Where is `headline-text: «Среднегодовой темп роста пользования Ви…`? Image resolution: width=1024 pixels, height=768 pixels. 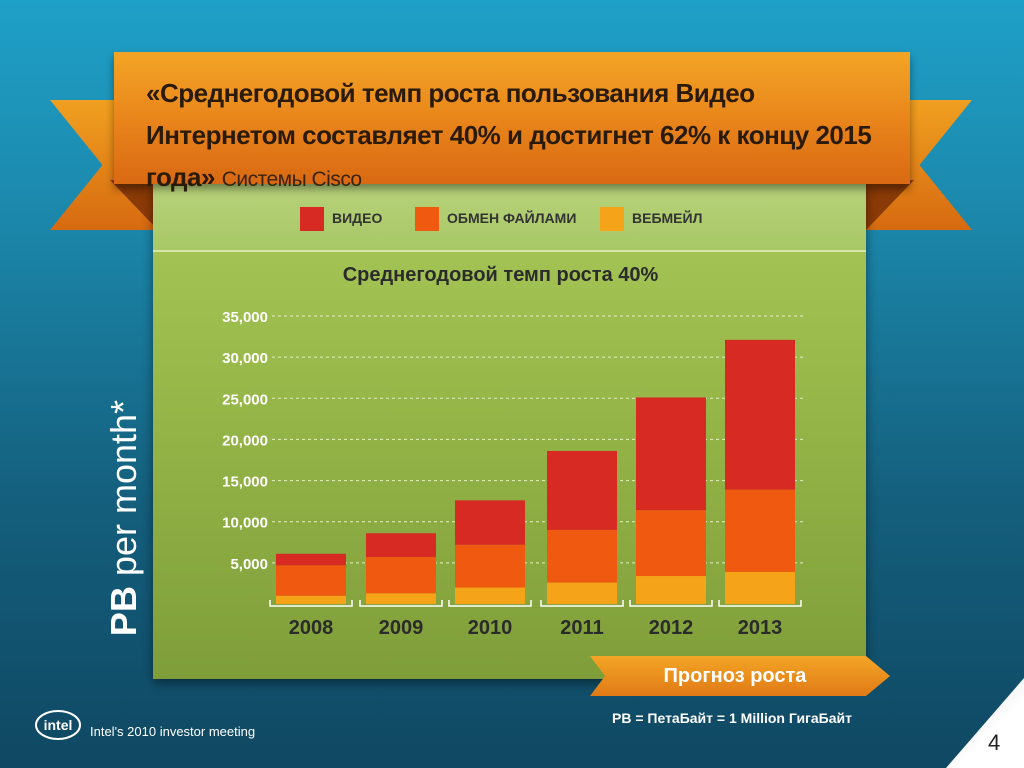 headline-text: «Среднегодовой темп роста пользования Ви… is located at coordinates (521, 136).